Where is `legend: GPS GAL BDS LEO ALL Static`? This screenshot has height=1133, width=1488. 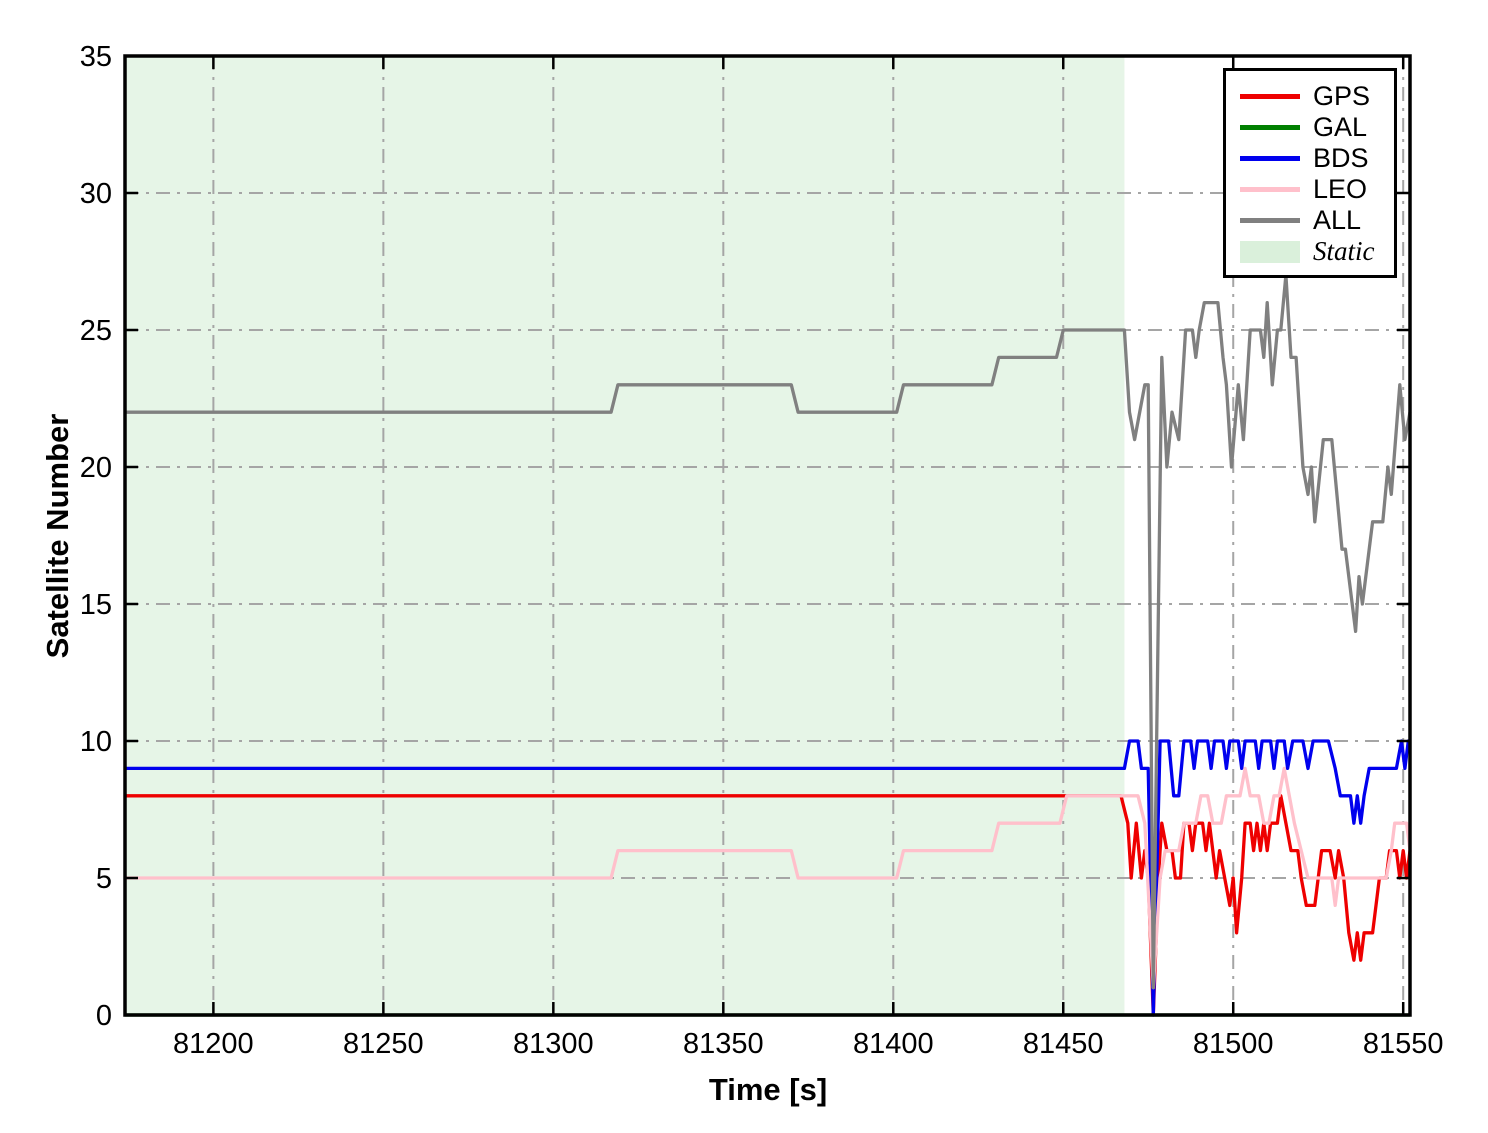
legend: GPS GAL BDS LEO ALL Static is located at coordinates (1310, 173).